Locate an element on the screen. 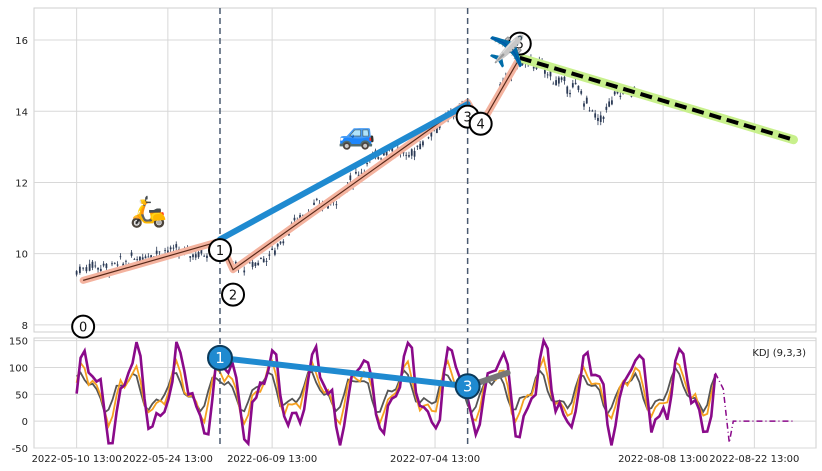 The width and height of the screenshot is (822, 471). kdj-indicator-marker is located at coordinates (219, 357).